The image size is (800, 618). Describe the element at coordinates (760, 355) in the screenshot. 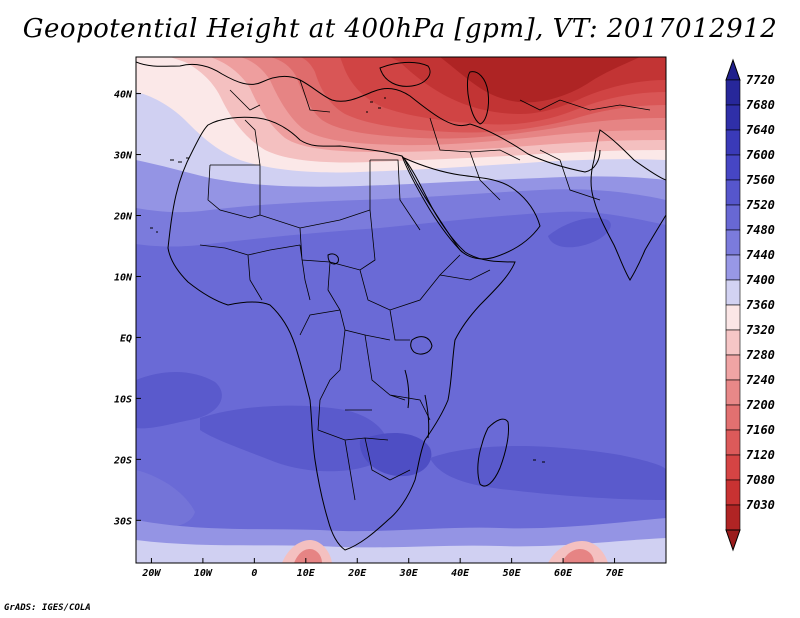

I see `colorbar-label: 7280` at that location.